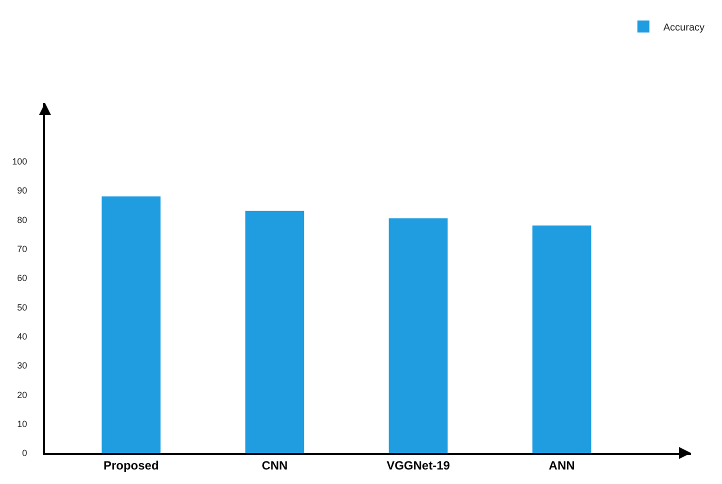  What do you see at coordinates (684, 28) in the screenshot?
I see `legend-label: Accuracy` at bounding box center [684, 28].